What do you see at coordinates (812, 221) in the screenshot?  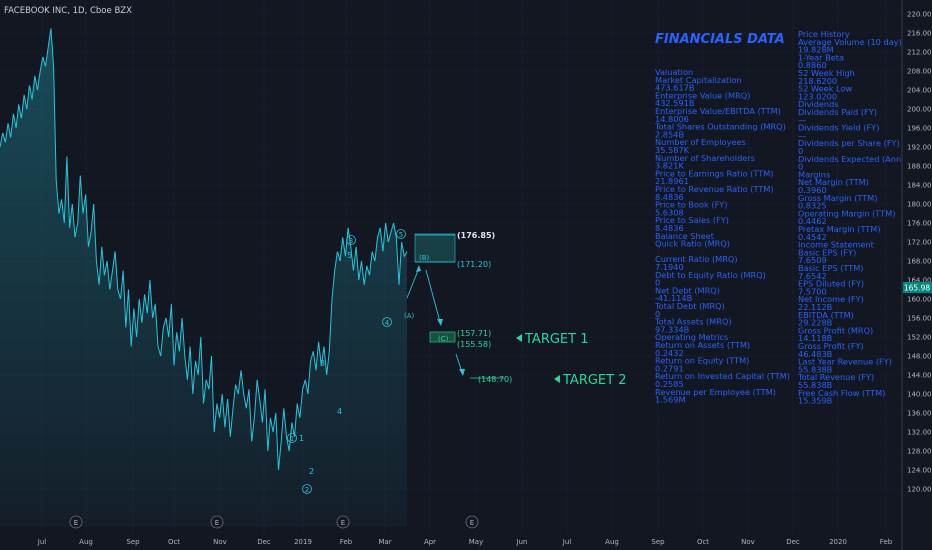 I see `financials-line: 0.4462` at bounding box center [812, 221].